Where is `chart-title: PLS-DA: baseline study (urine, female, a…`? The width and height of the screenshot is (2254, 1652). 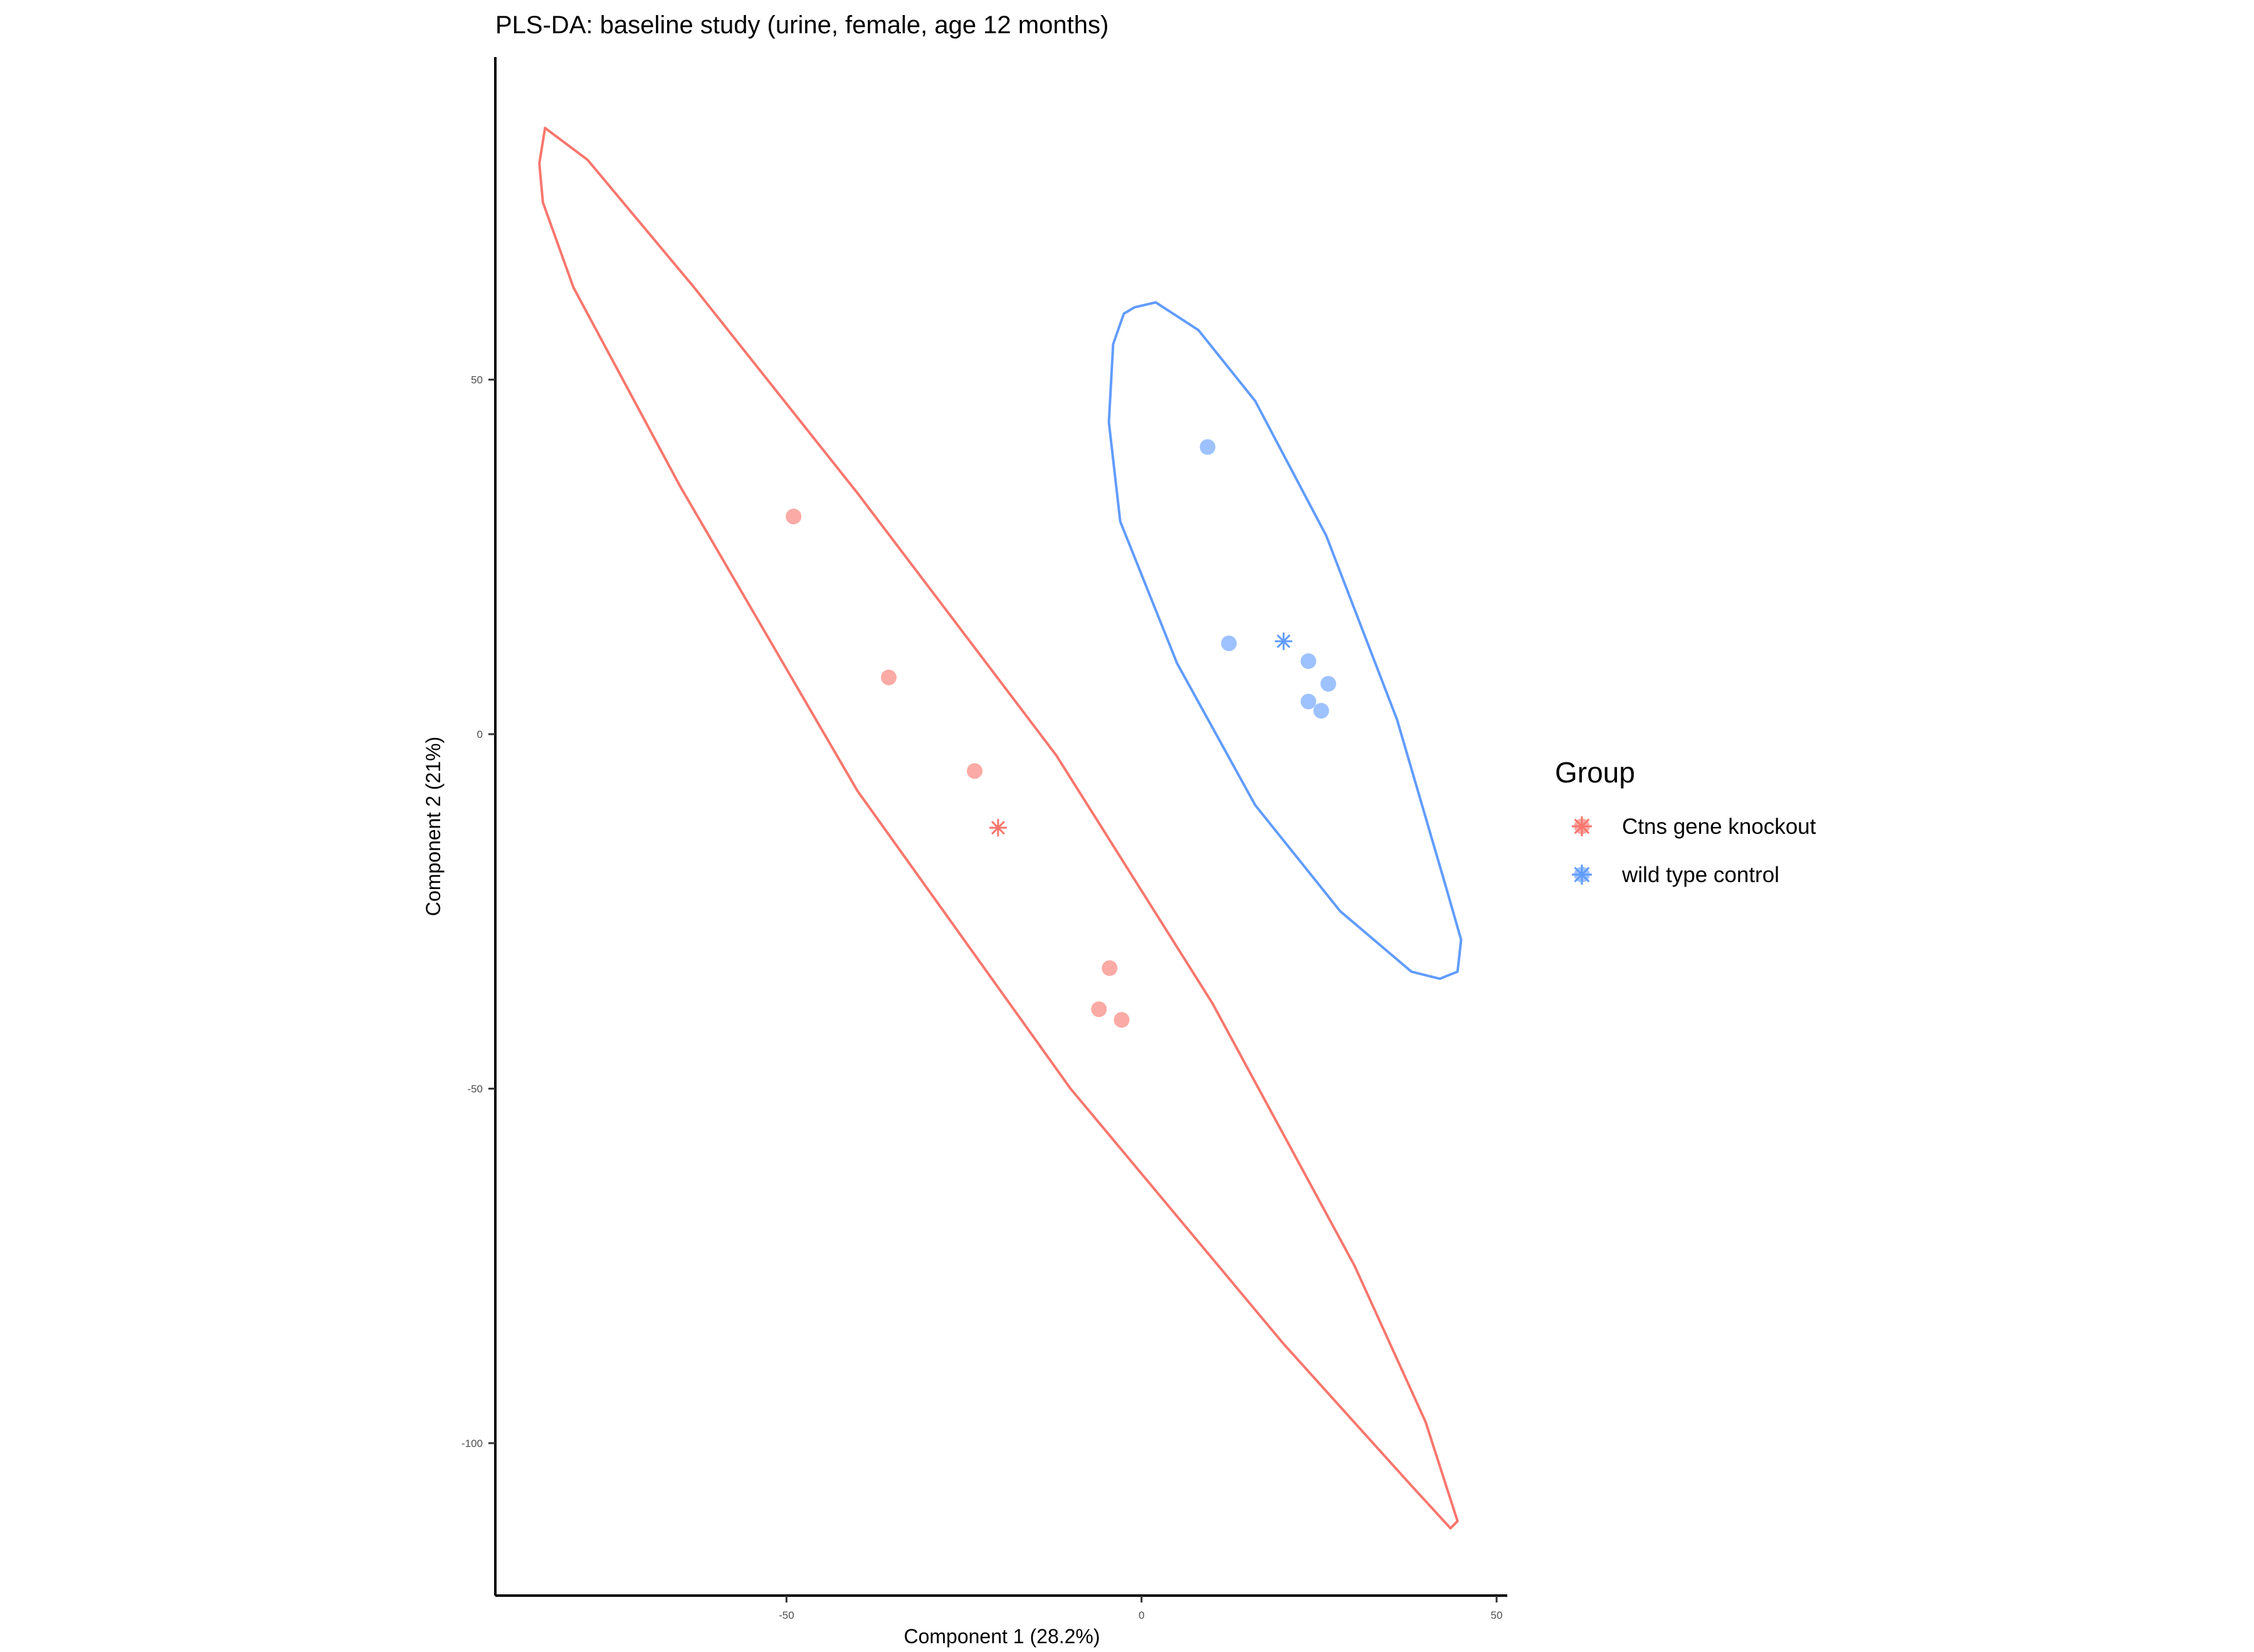 chart-title: PLS-DA: baseline study (urine, female, a… is located at coordinates (802, 25).